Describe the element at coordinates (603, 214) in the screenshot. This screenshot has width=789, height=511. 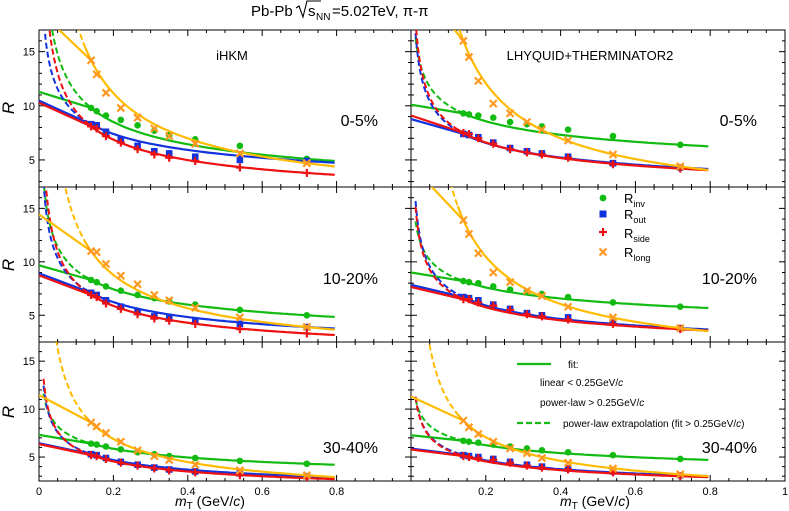
I see `legend-out-marker` at that location.